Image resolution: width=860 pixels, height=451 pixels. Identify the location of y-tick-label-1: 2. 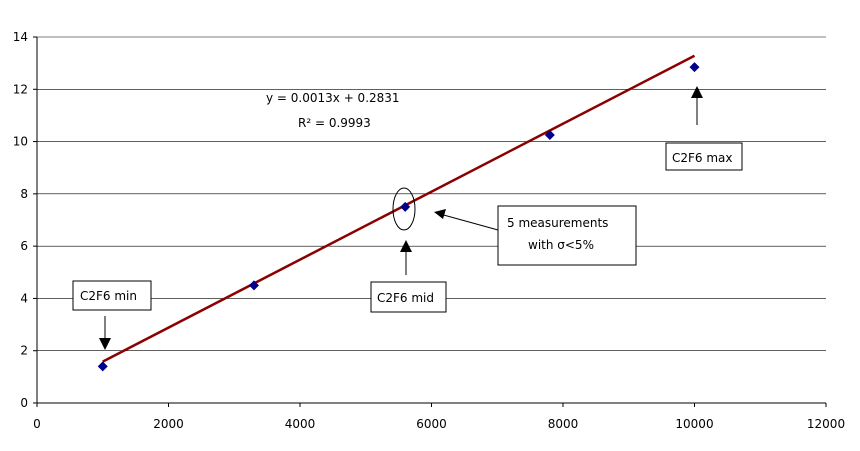
(24, 351).